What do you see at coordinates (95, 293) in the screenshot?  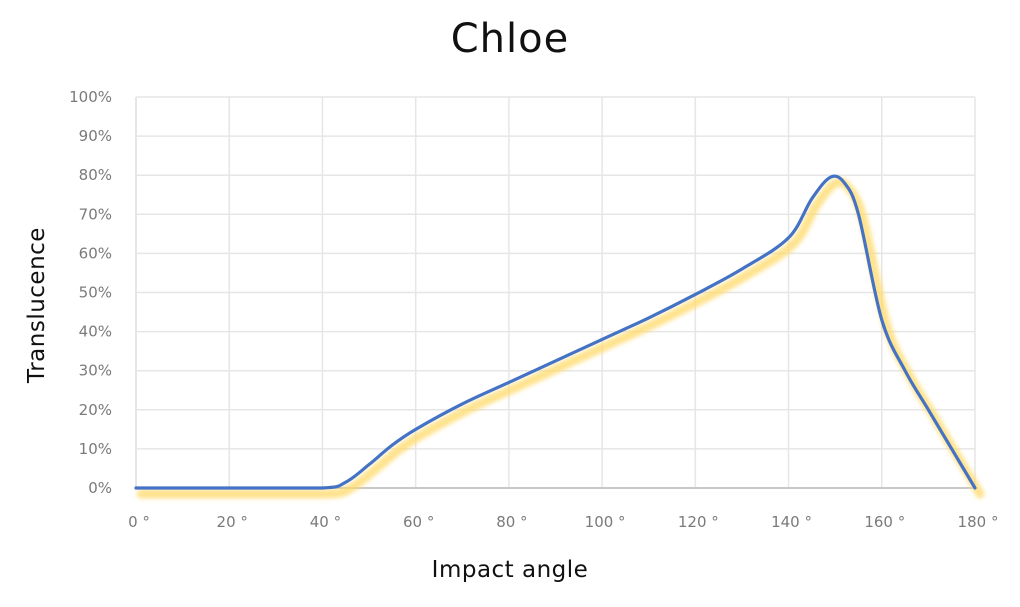 I see `y-tick-label: 50%` at bounding box center [95, 293].